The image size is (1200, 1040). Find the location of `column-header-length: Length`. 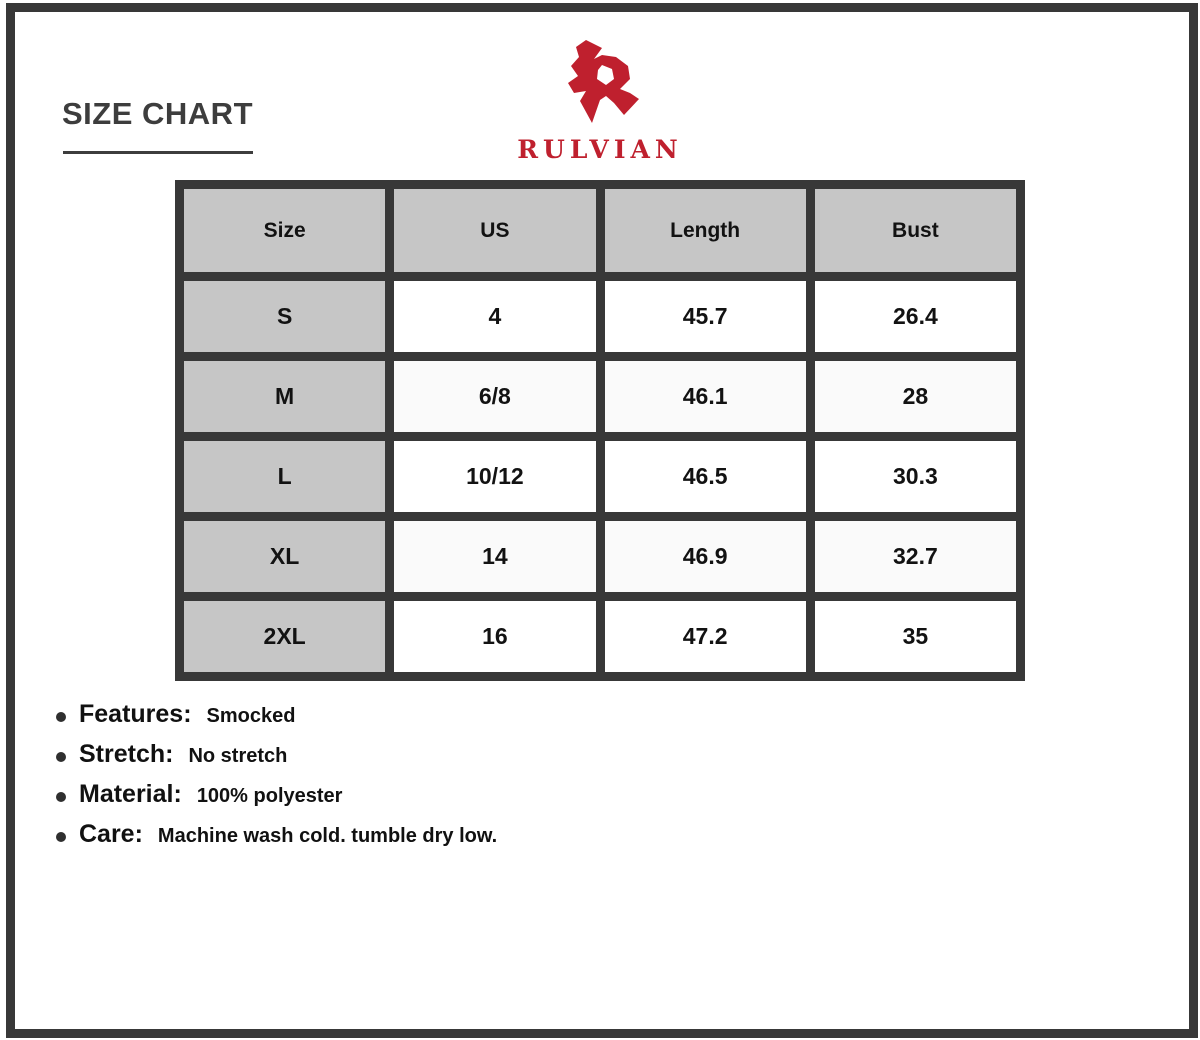

column-header-length: Length is located at coordinates (705, 230).